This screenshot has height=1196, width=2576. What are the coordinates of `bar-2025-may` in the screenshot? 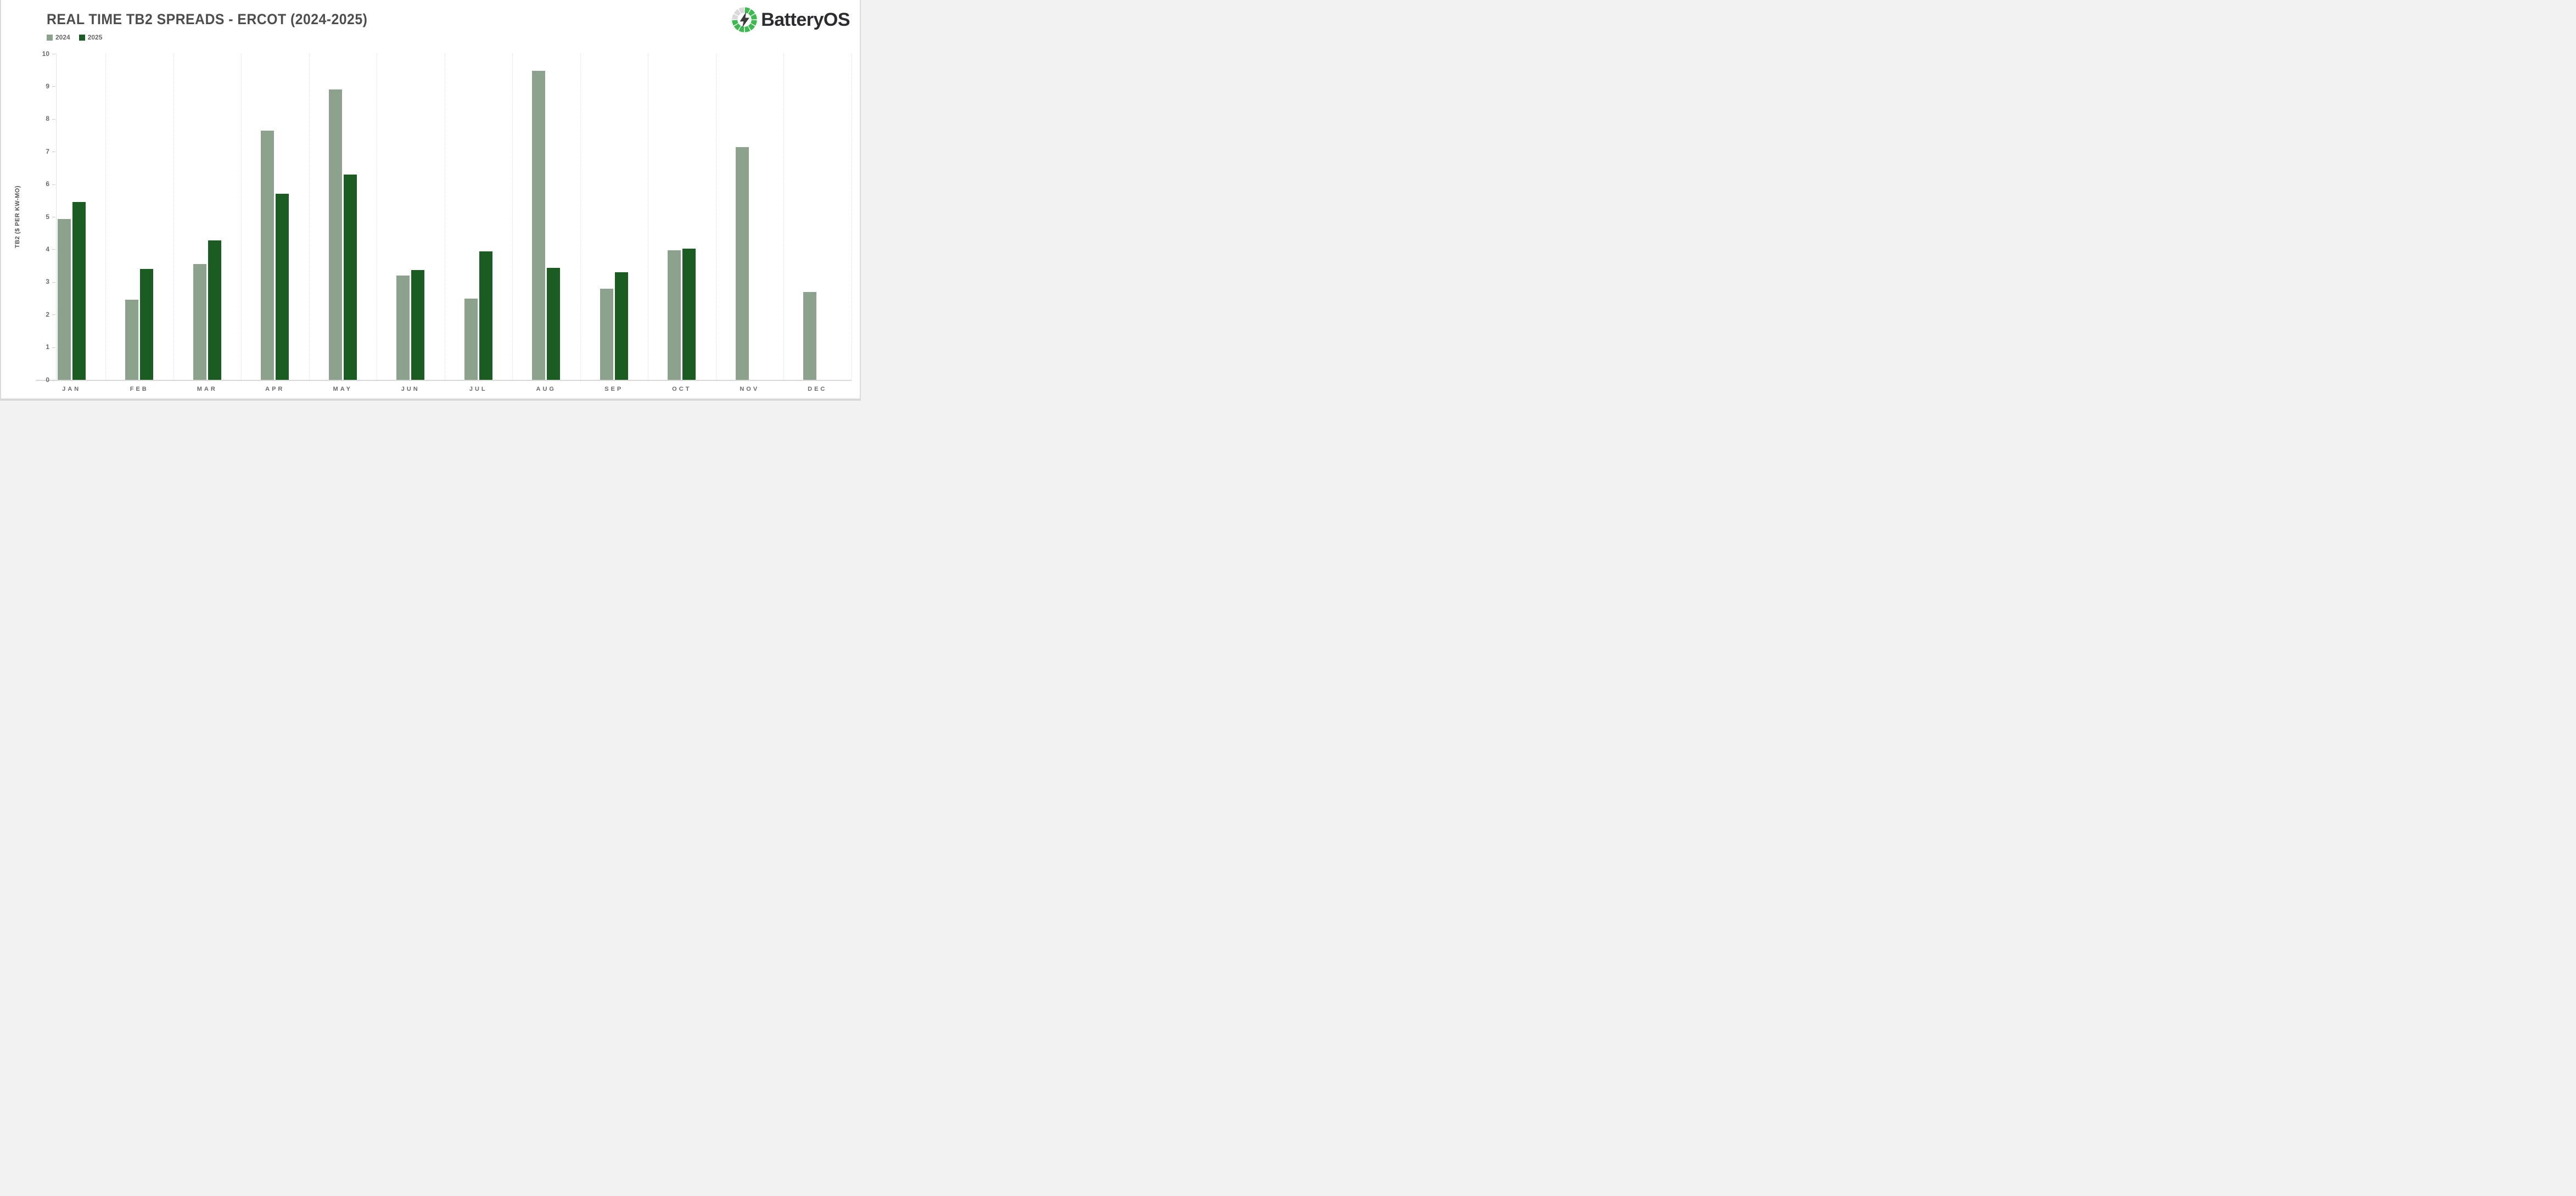 It's located at (350, 277).